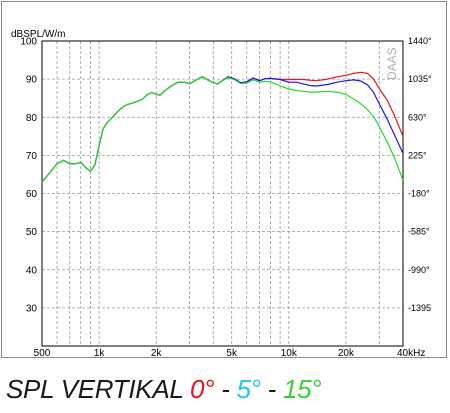  What do you see at coordinates (417, 117) in the screenshot?
I see `phase-tick-label: 630°` at bounding box center [417, 117].